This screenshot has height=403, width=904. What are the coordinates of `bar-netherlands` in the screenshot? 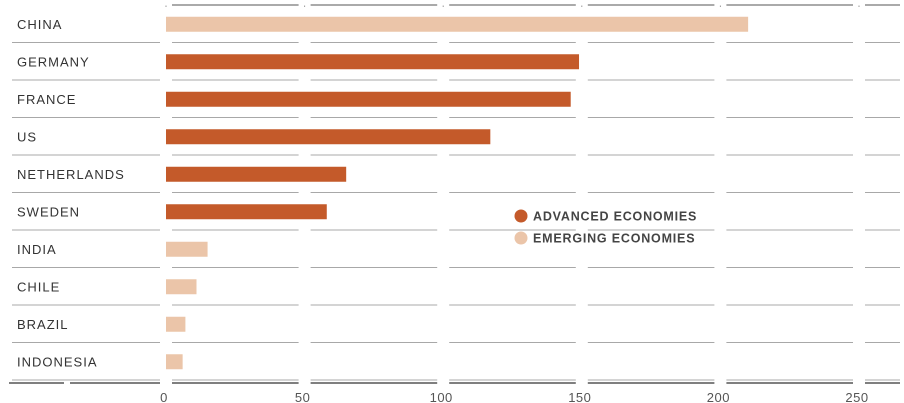 It's located at (256, 174).